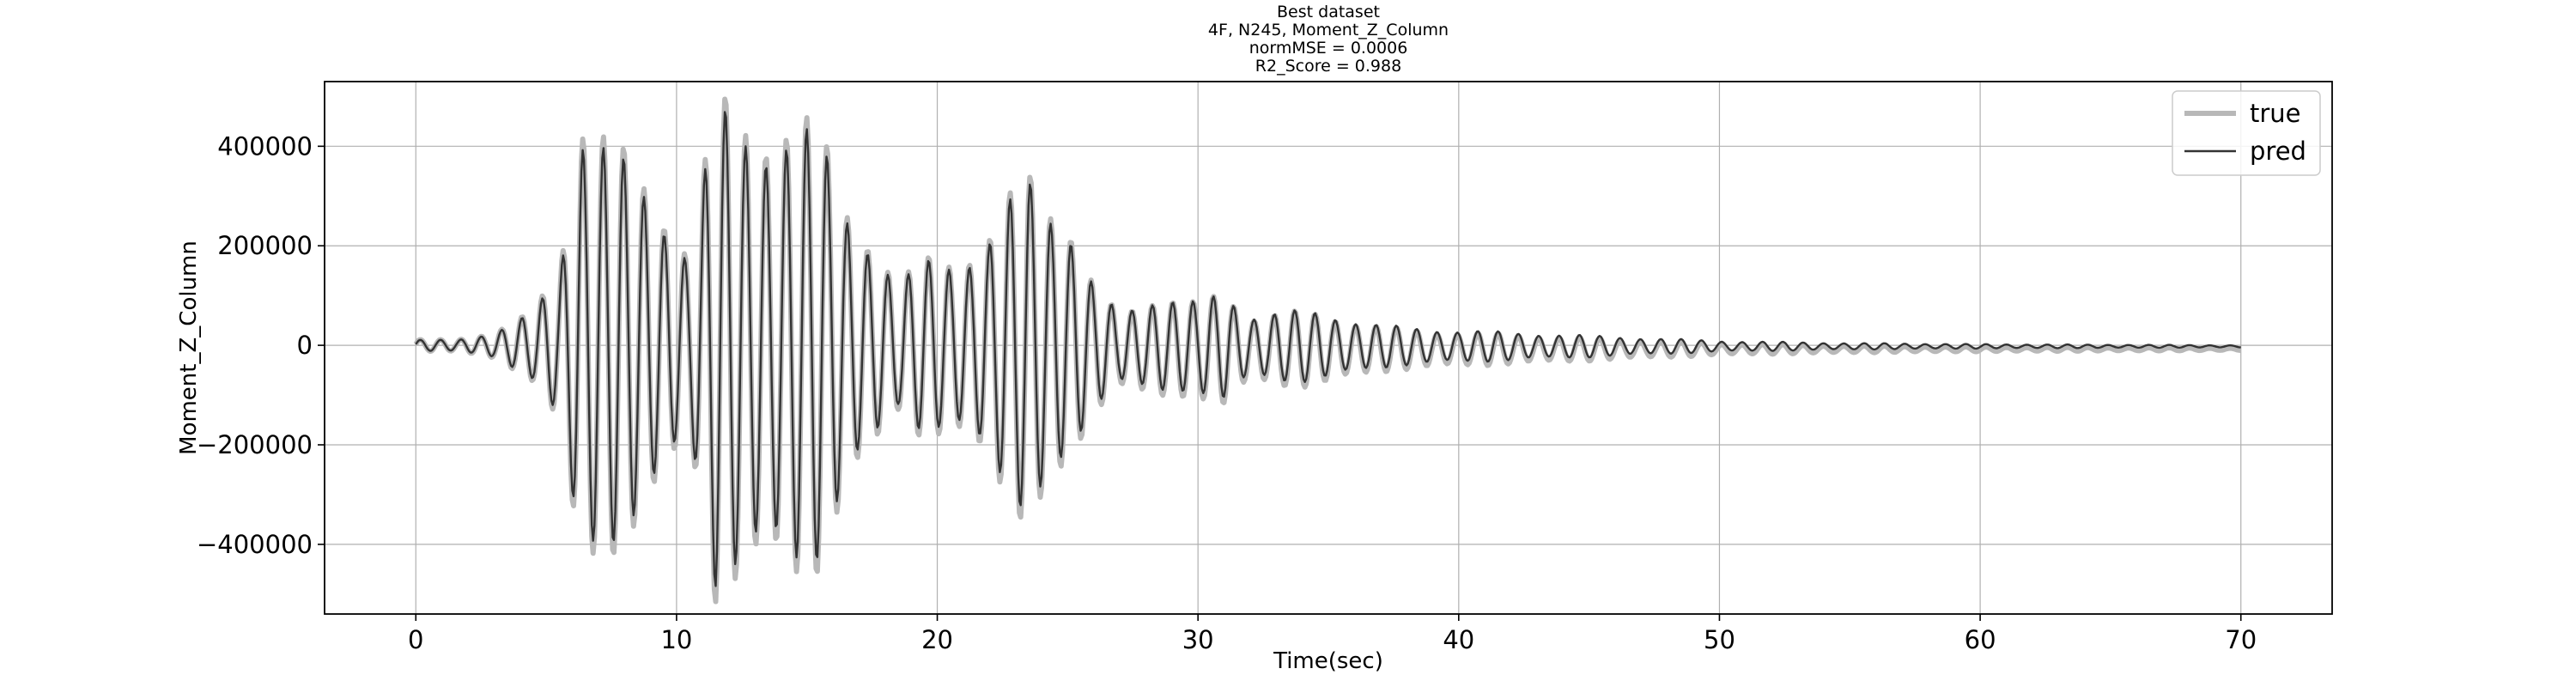 This screenshot has width=2576, height=687. What do you see at coordinates (305, 345) in the screenshot?
I see `y-tick-label: 0` at bounding box center [305, 345].